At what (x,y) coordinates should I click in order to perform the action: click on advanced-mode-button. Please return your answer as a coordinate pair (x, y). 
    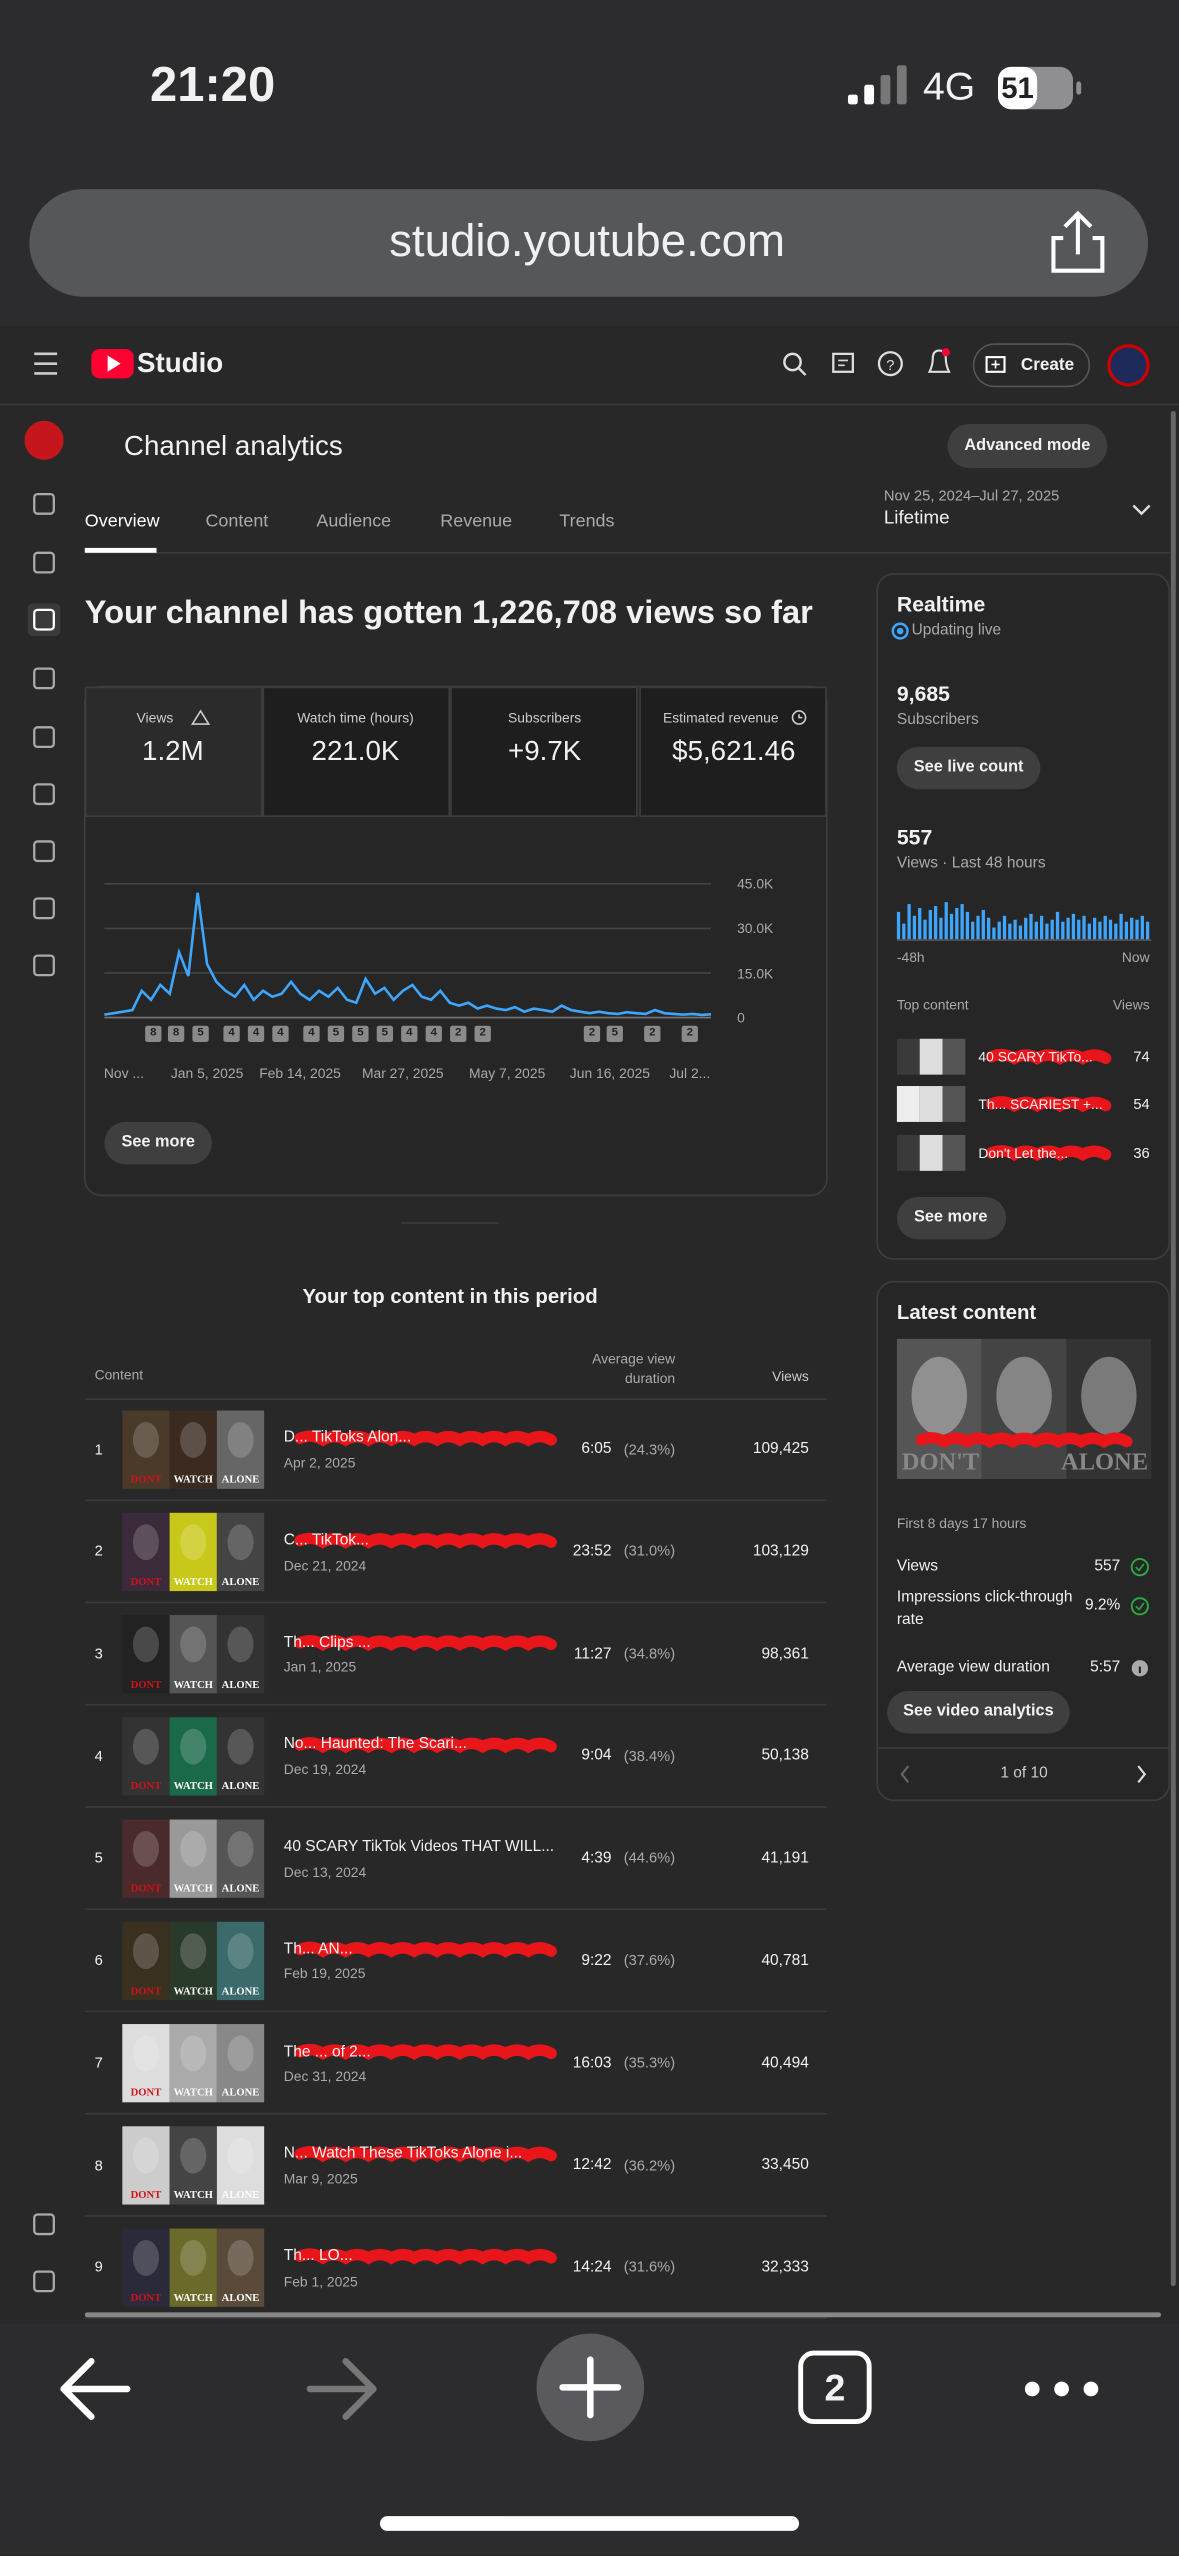
    Looking at the image, I should click on (1027, 446).